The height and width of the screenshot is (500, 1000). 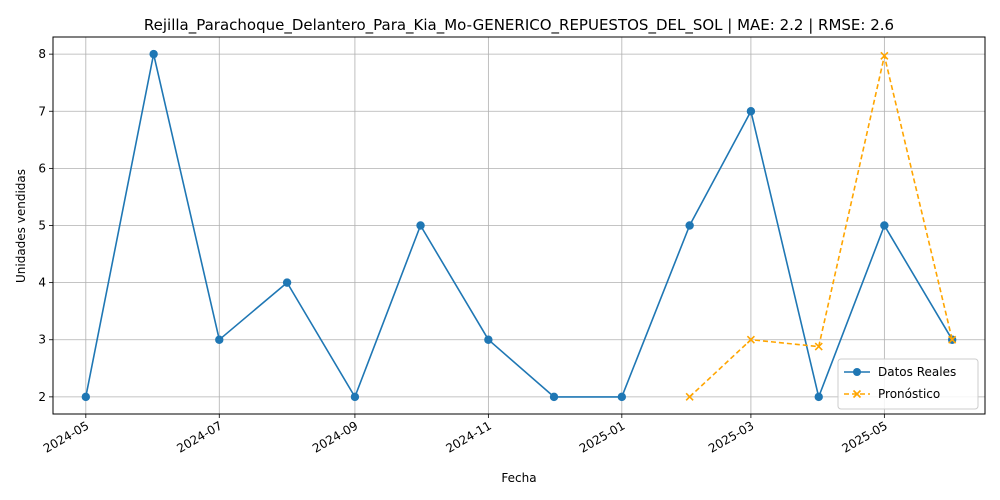 I want to click on legend-marker-actual, so click(x=857, y=372).